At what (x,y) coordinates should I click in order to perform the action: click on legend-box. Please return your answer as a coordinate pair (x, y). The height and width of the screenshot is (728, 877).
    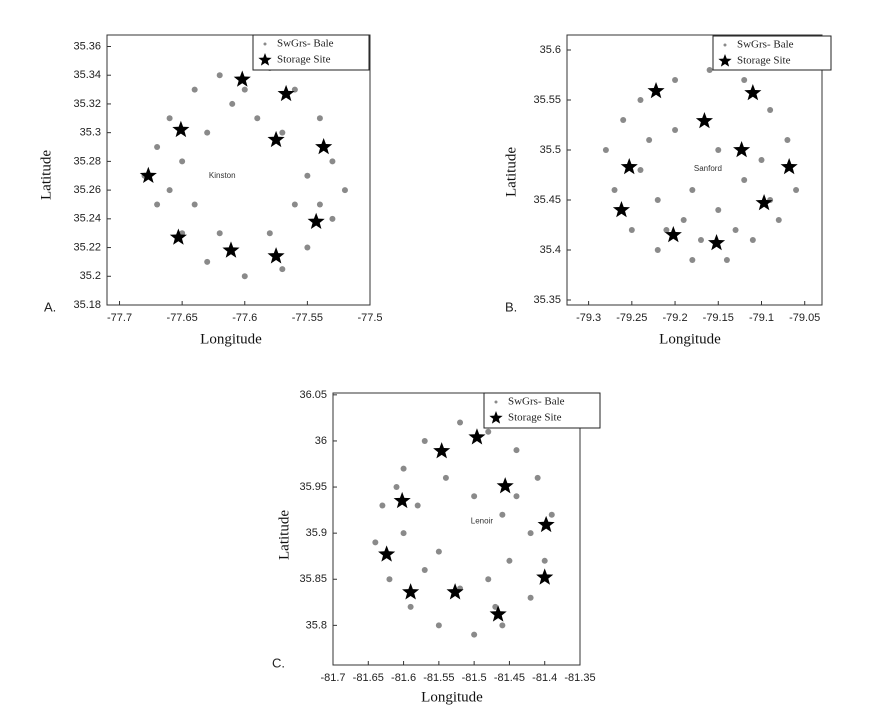
    Looking at the image, I should click on (772, 53).